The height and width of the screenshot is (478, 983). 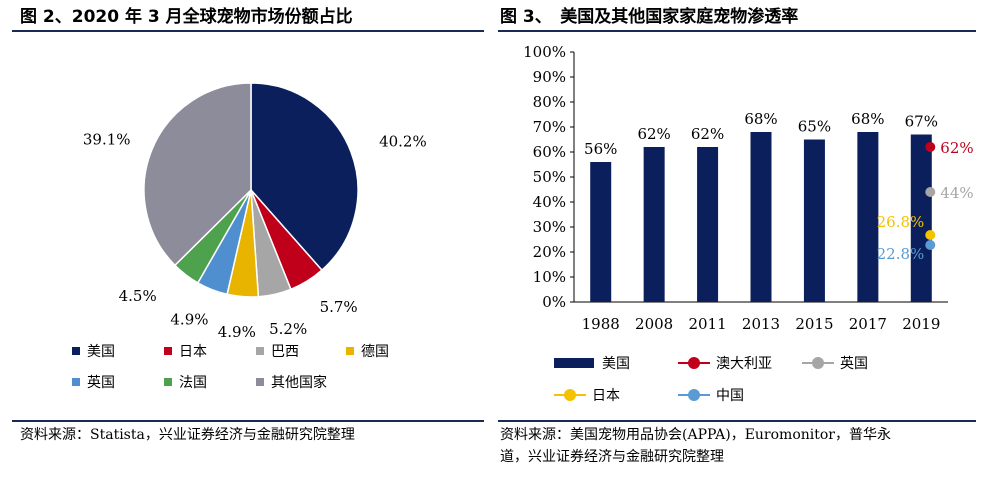 I want to click on bar-value-label: 65%, so click(x=814, y=127).